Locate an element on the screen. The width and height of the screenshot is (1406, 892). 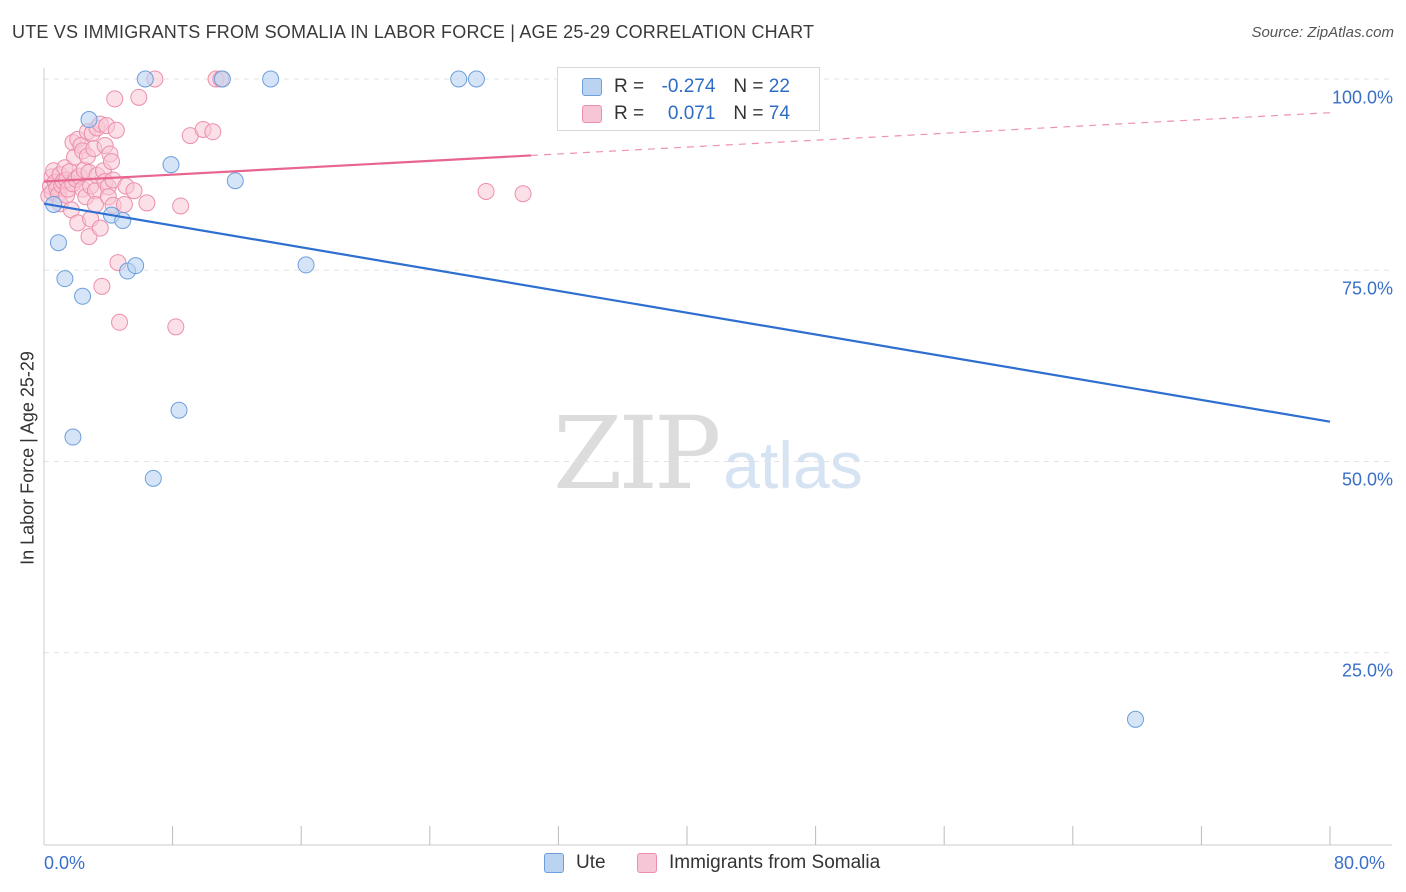
stats-row-ute: R = -0.274 N = 22 is located at coordinates (686, 87).